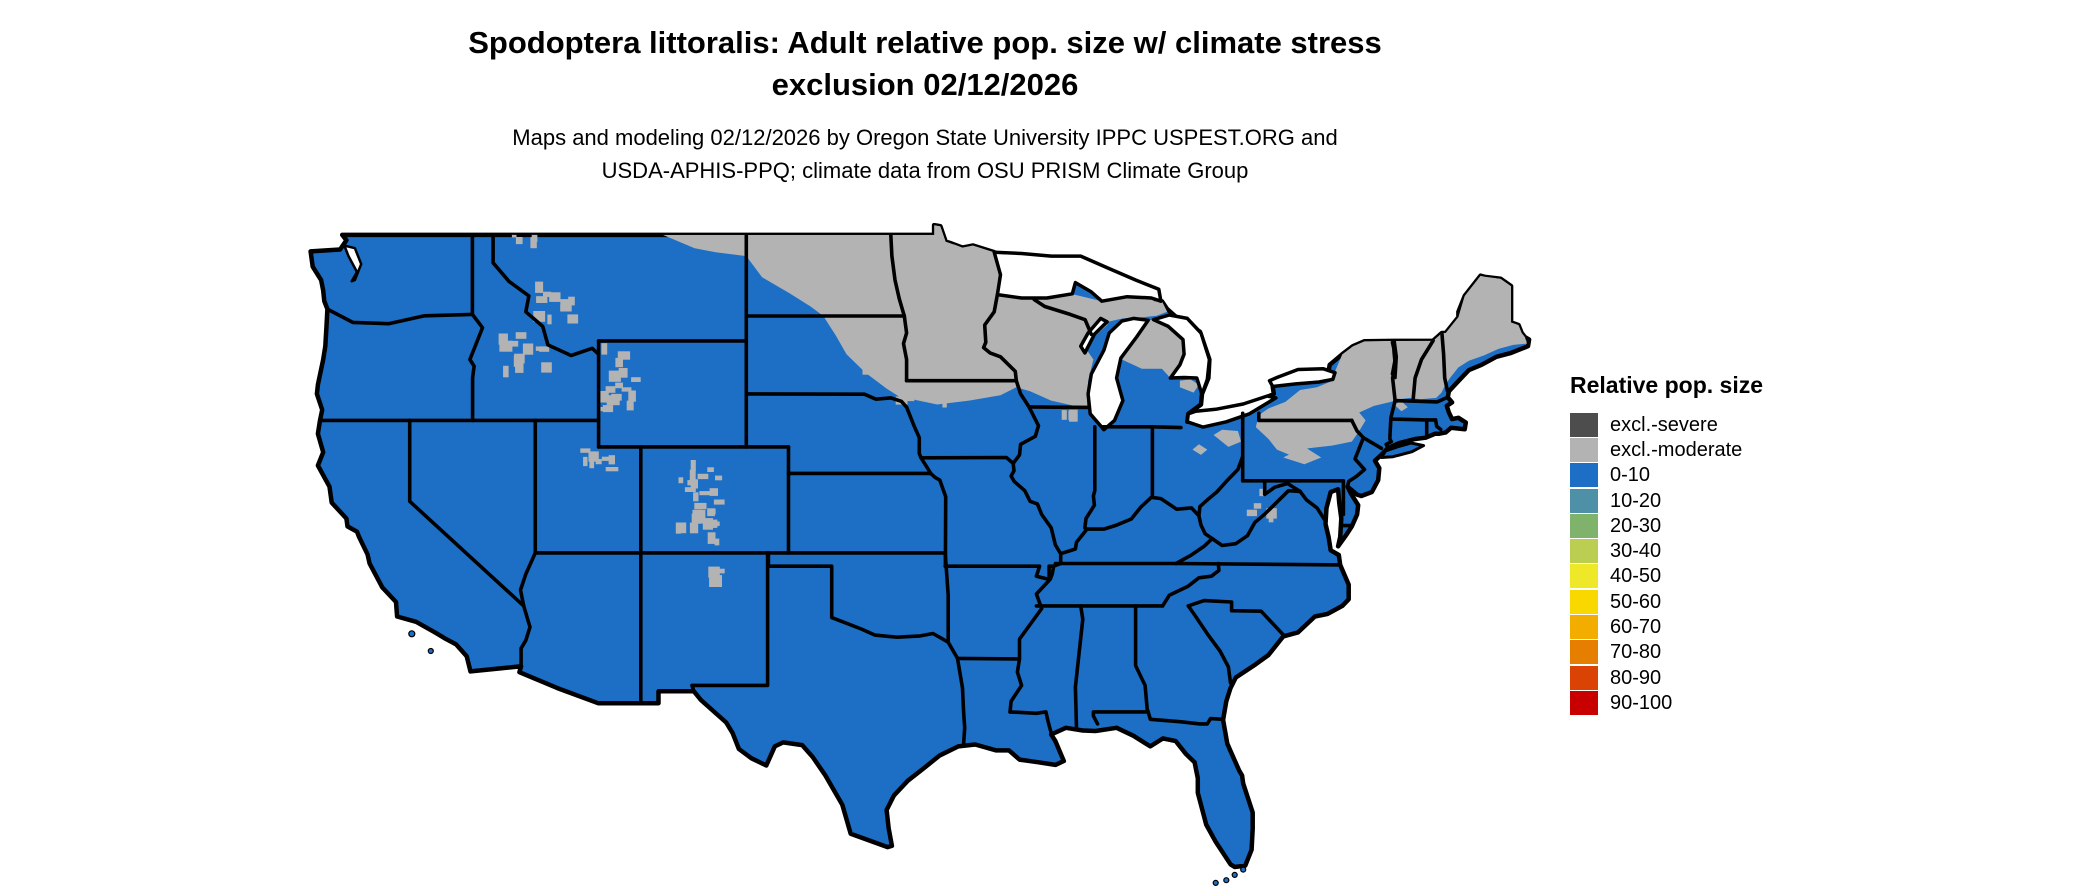 This screenshot has width=2100, height=892. Describe the element at coordinates (1630, 475) in the screenshot. I see `legend-label: 0-10` at that location.